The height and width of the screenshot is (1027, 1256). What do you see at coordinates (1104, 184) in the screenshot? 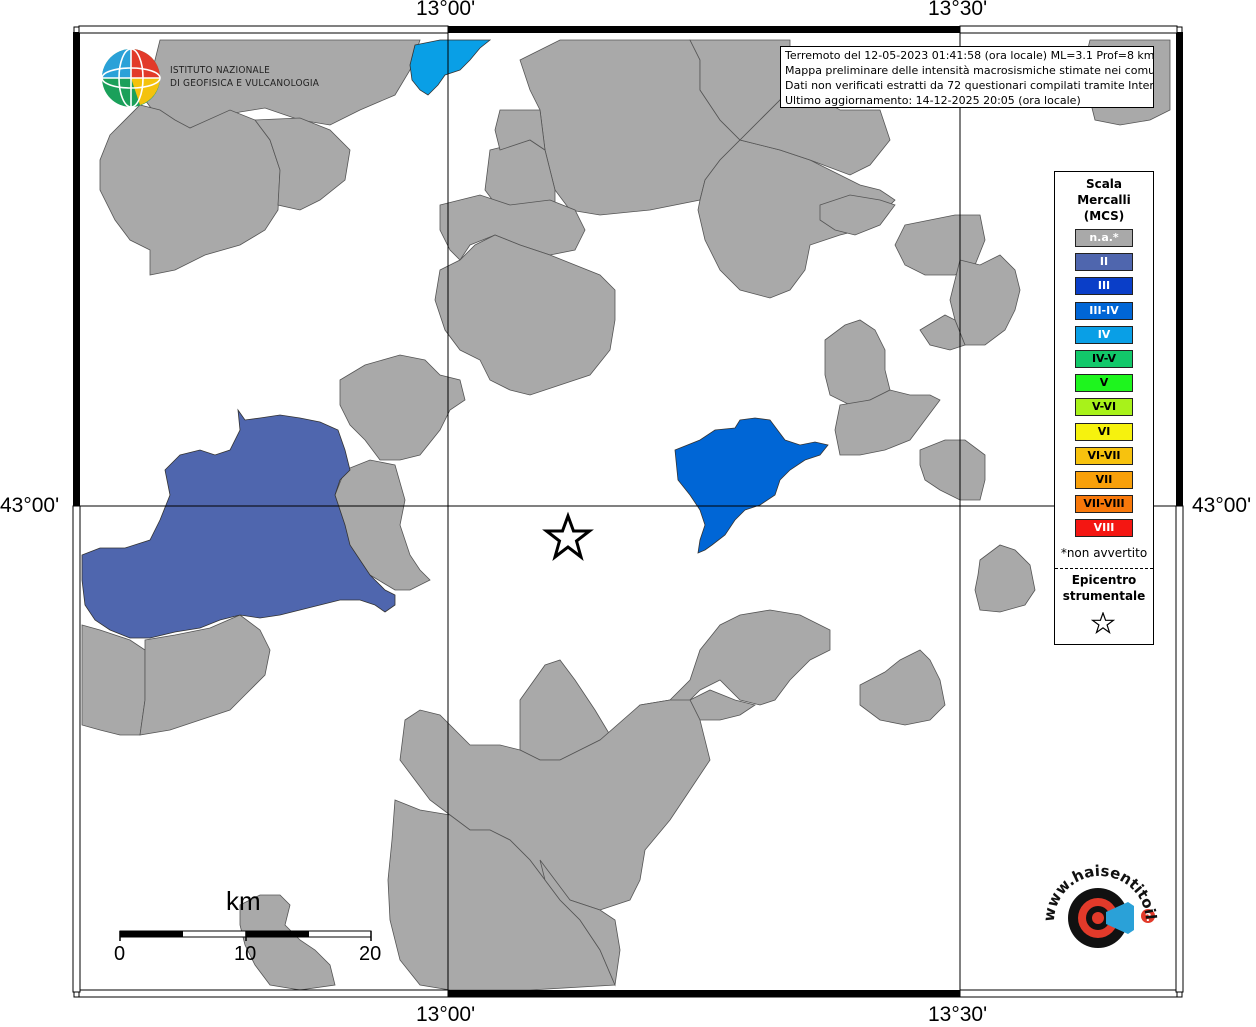
I see `legend-title-line1: Scala` at bounding box center [1104, 184].